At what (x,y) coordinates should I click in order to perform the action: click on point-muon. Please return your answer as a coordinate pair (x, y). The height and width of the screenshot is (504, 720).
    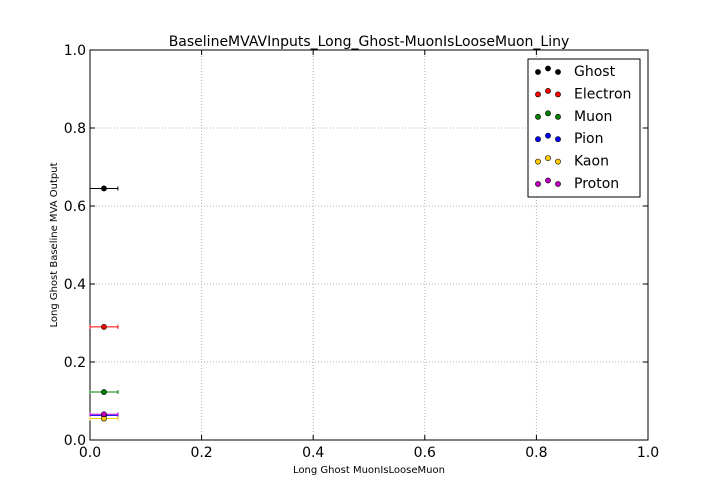
    Looking at the image, I should click on (104, 392).